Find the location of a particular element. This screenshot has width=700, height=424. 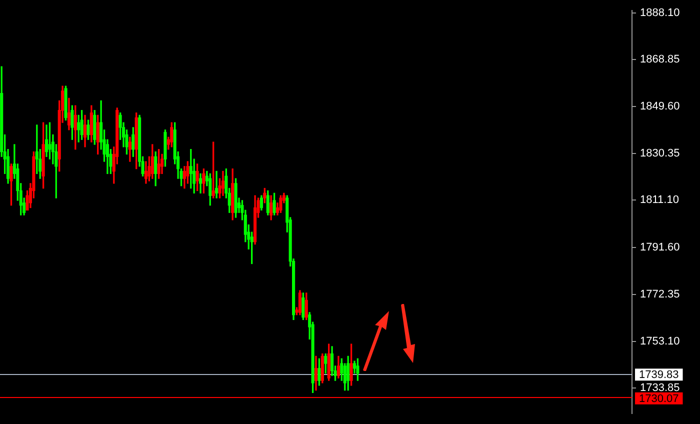

y-tick-label: 1811.10 is located at coordinates (659, 200).